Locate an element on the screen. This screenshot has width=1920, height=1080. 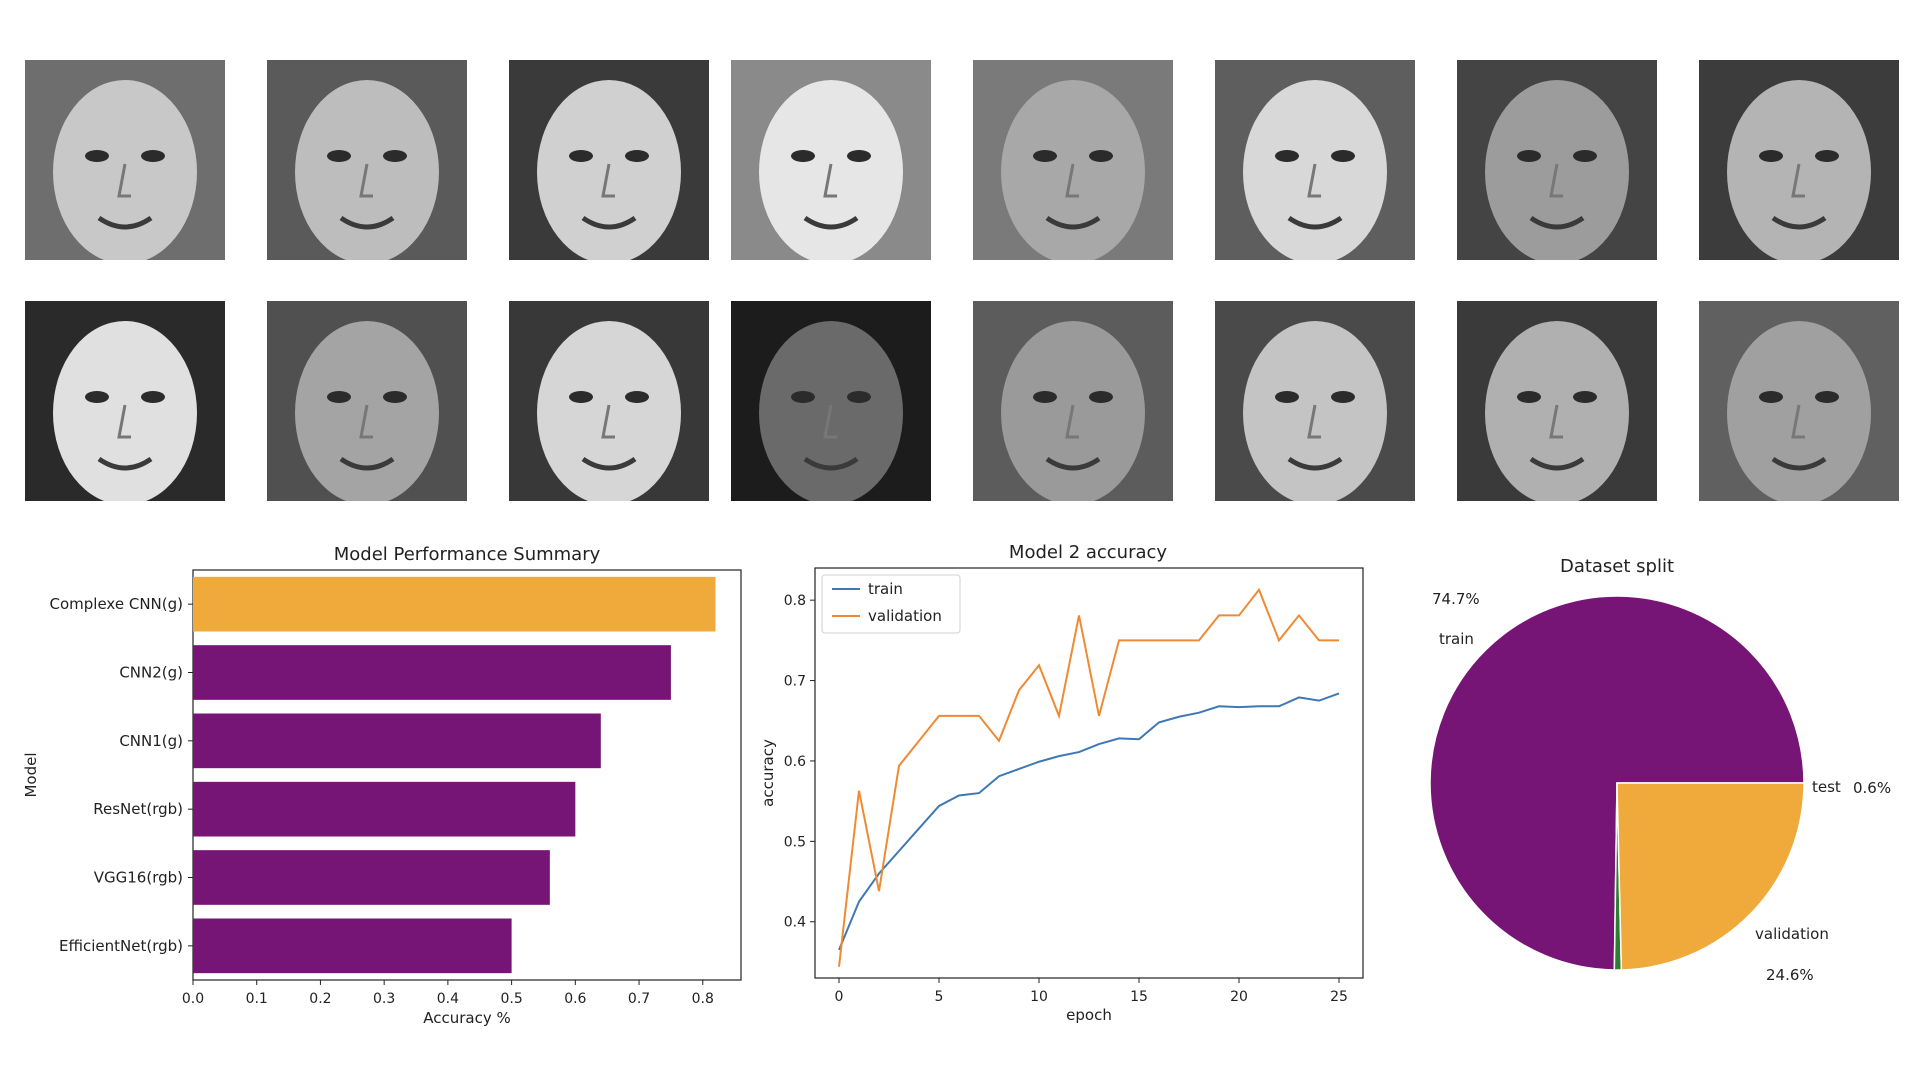
line-ytick-label: 0.6 is located at coordinates (795, 762).